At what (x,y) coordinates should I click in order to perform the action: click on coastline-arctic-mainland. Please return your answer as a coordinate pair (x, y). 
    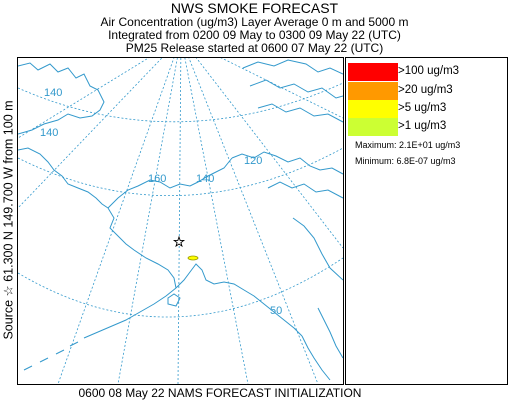
    Looking at the image, I should click on (287, 163).